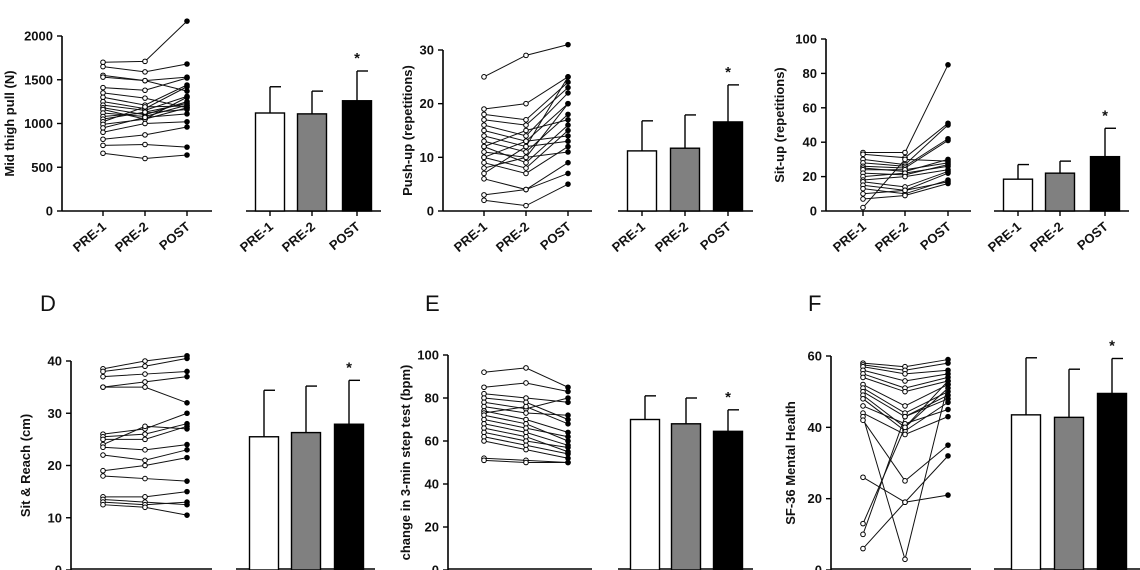  Describe the element at coordinates (407, 130) in the screenshot. I see `y-axis-title: Push-up (repetitions)` at that location.